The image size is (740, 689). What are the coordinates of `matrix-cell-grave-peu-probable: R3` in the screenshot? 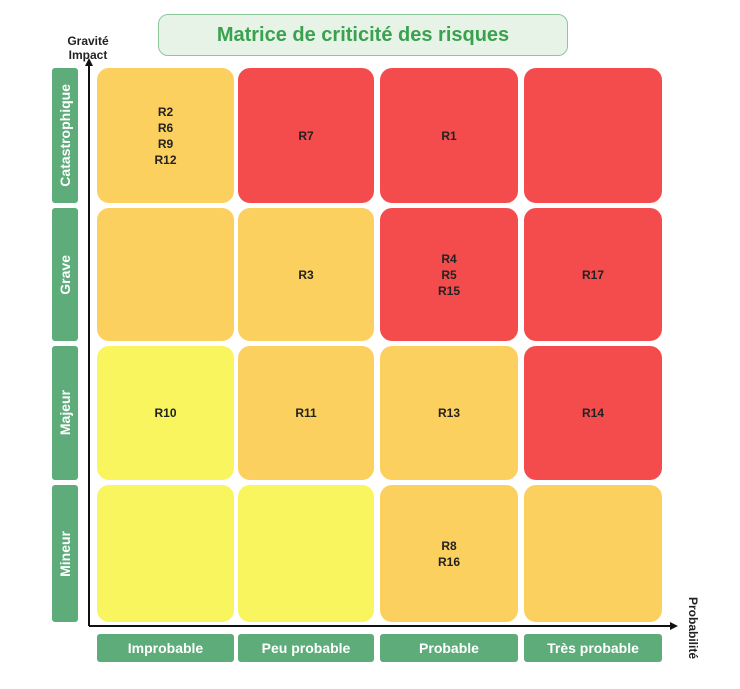 It's located at (306, 274).